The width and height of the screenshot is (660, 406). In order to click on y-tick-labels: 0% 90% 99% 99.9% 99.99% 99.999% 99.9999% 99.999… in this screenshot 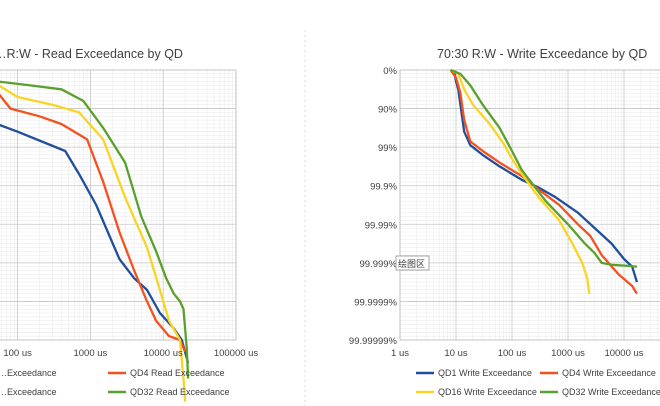, I will do `click(373, 206)`.